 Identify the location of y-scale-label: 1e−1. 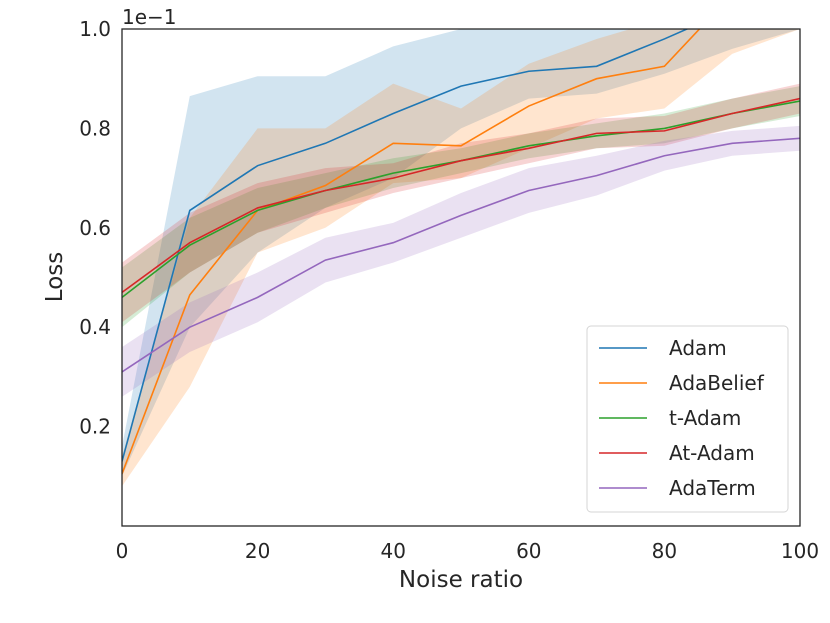
(149, 17).